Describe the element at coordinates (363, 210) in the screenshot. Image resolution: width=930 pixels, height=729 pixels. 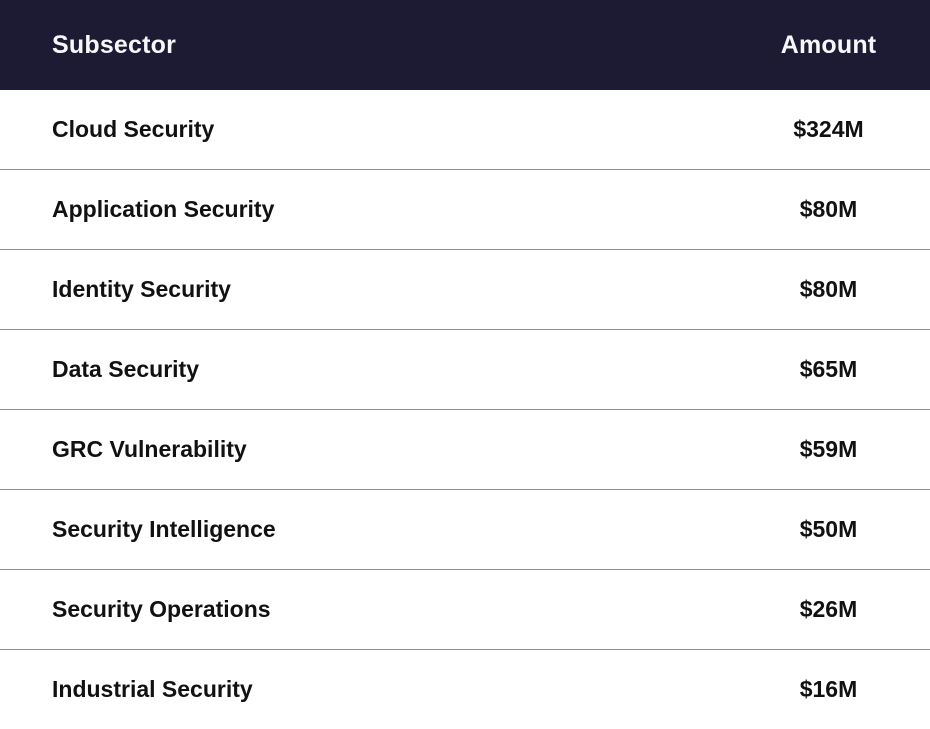
I see `subsector-cell: Application Security` at that location.